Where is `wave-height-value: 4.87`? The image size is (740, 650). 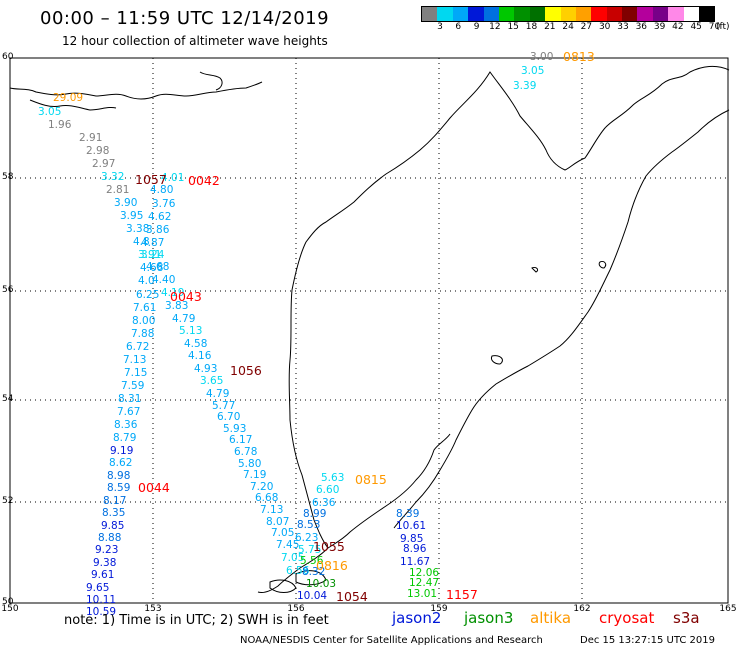 wave-height-value: 4.87 is located at coordinates (152, 243).